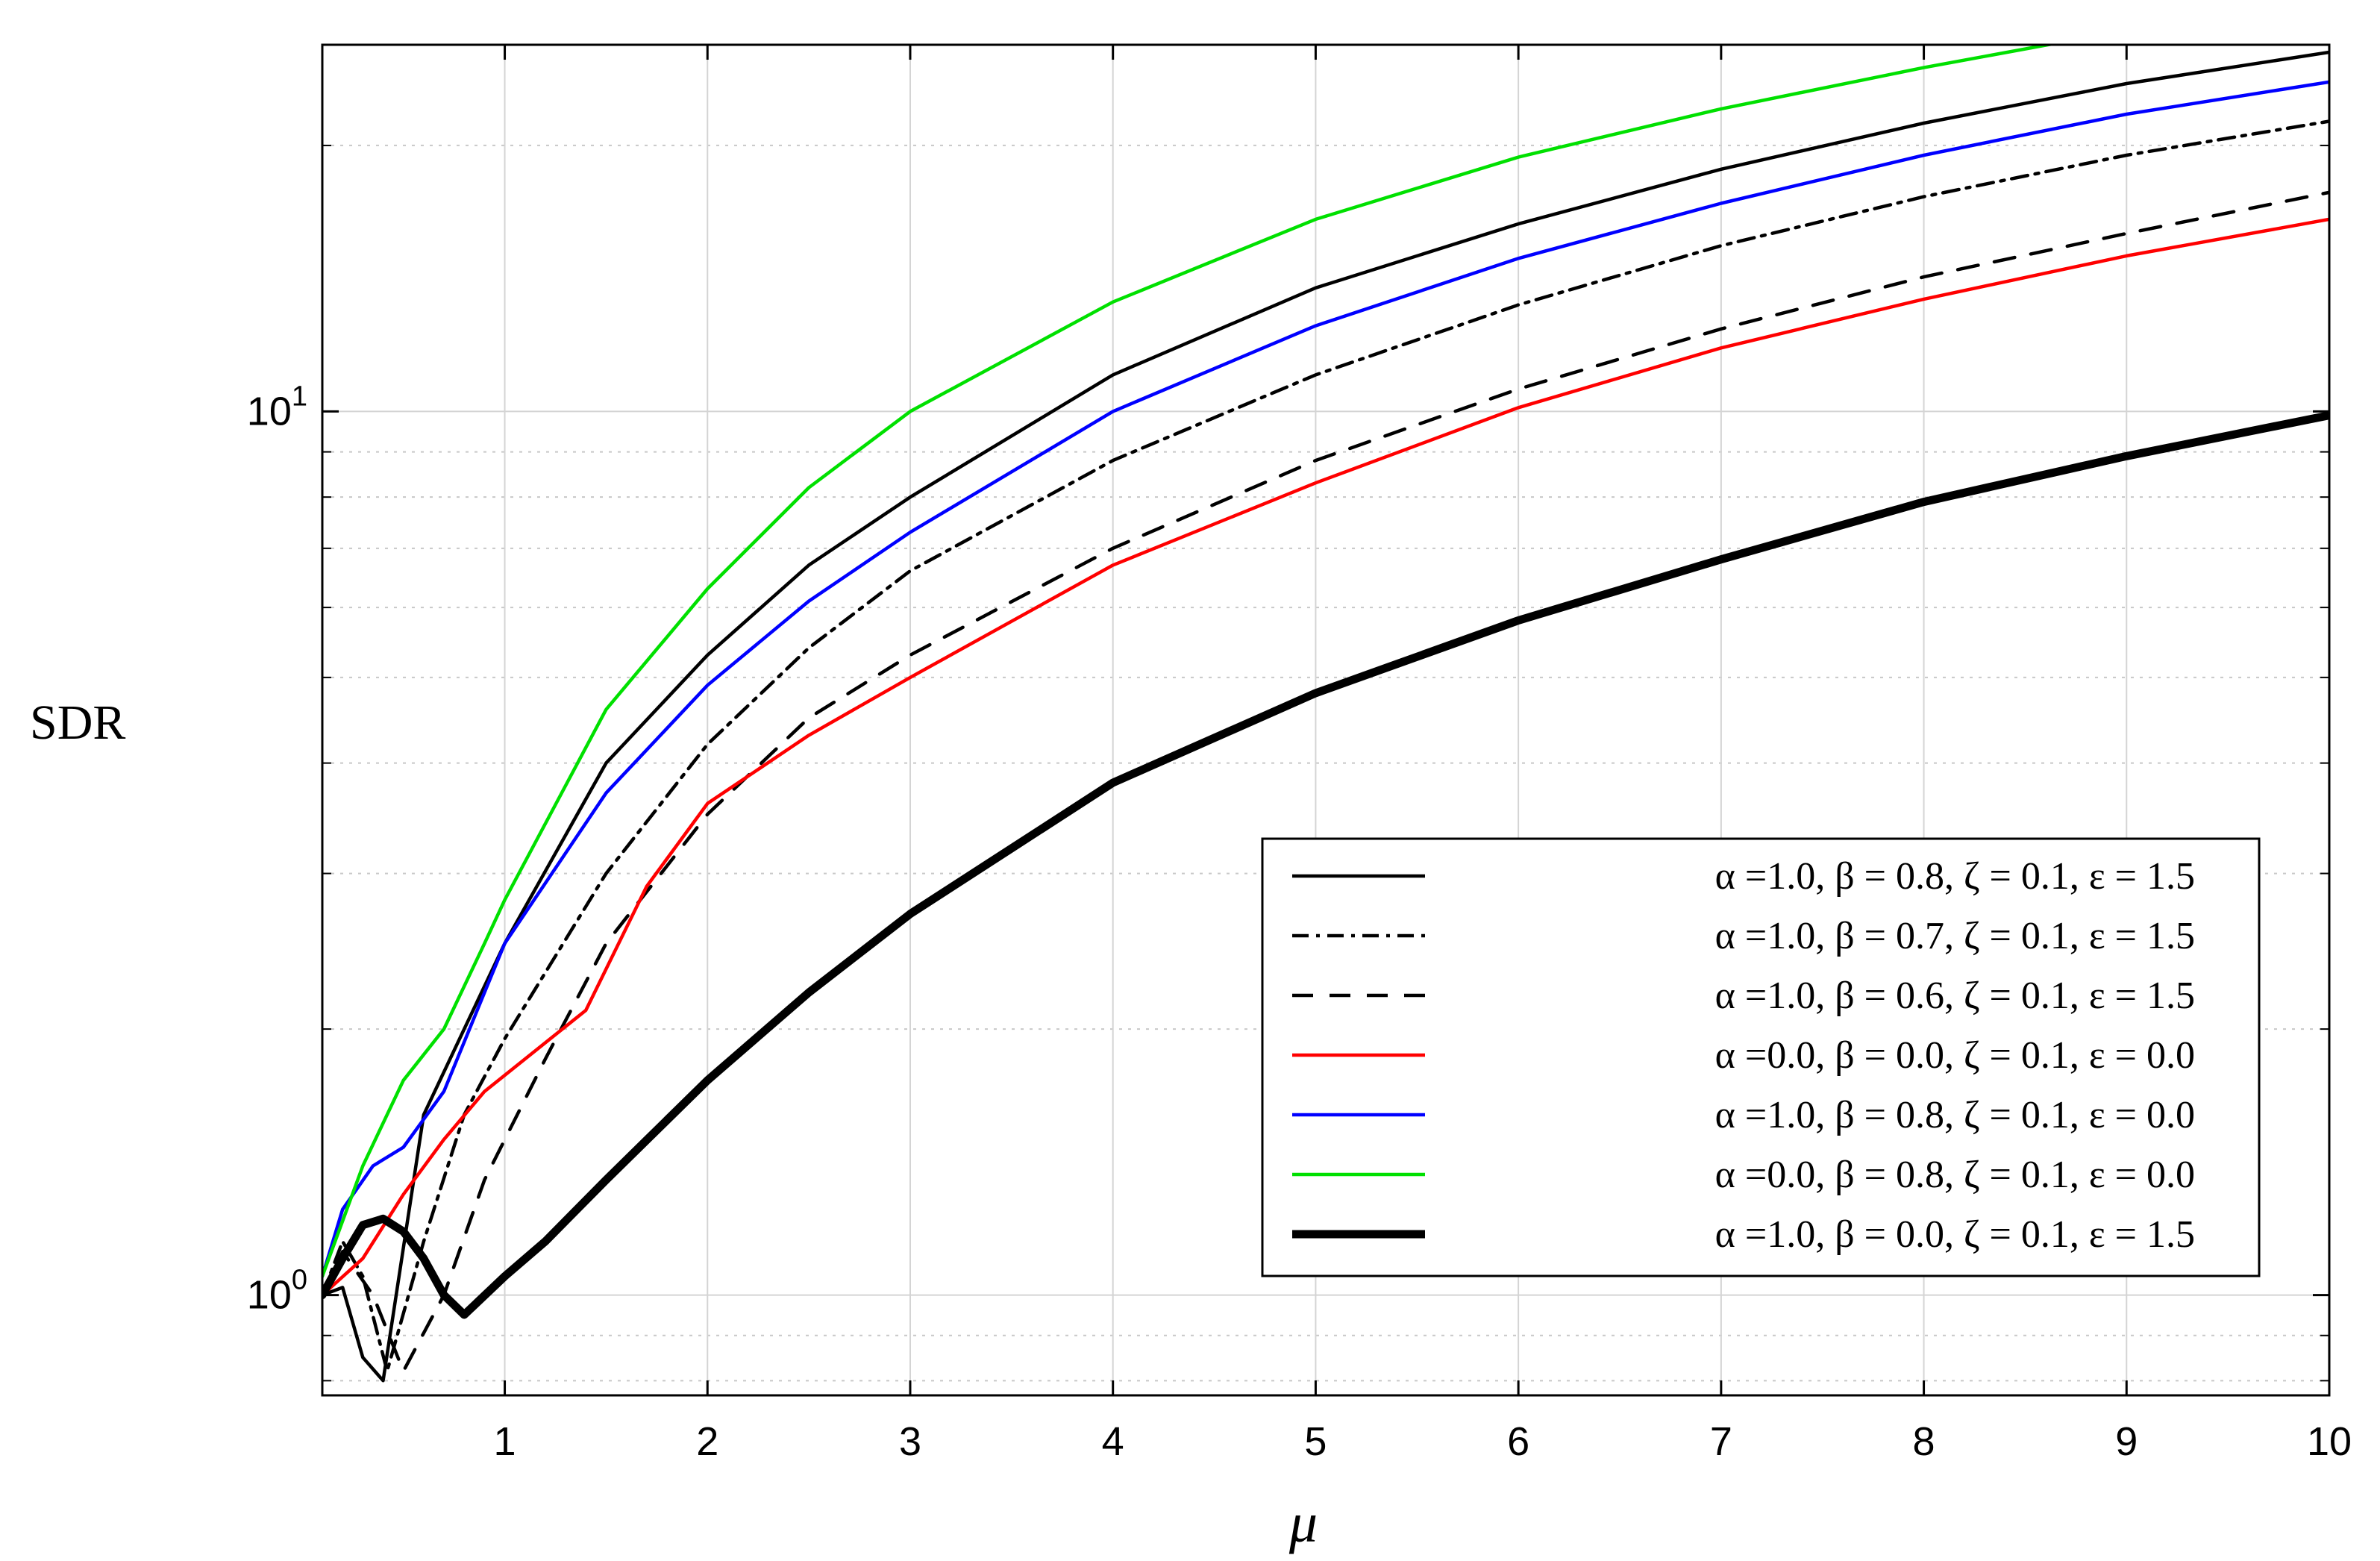 Image resolution: width=2380 pixels, height=1561 pixels. What do you see at coordinates (505, 1441) in the screenshot?
I see `x-tick-label: 1` at bounding box center [505, 1441].